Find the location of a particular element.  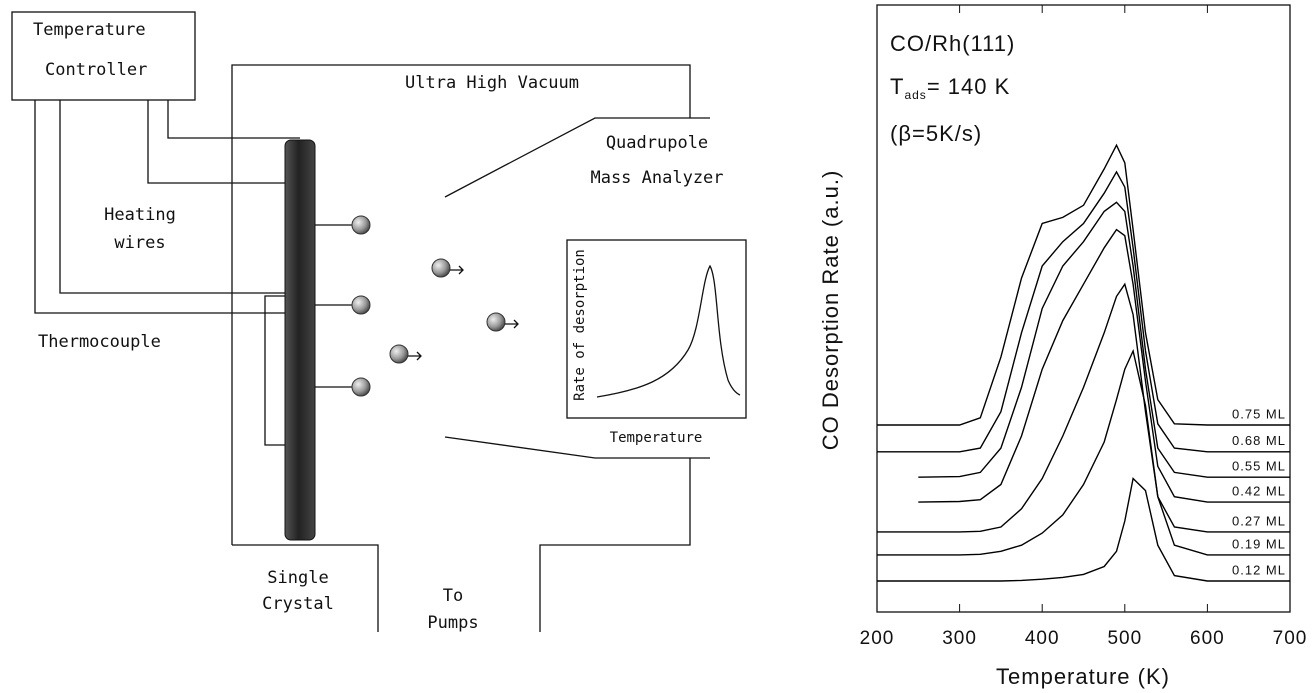

y-axis-label: CO Desorption Rate (a.u.) is located at coordinates (830, 310).